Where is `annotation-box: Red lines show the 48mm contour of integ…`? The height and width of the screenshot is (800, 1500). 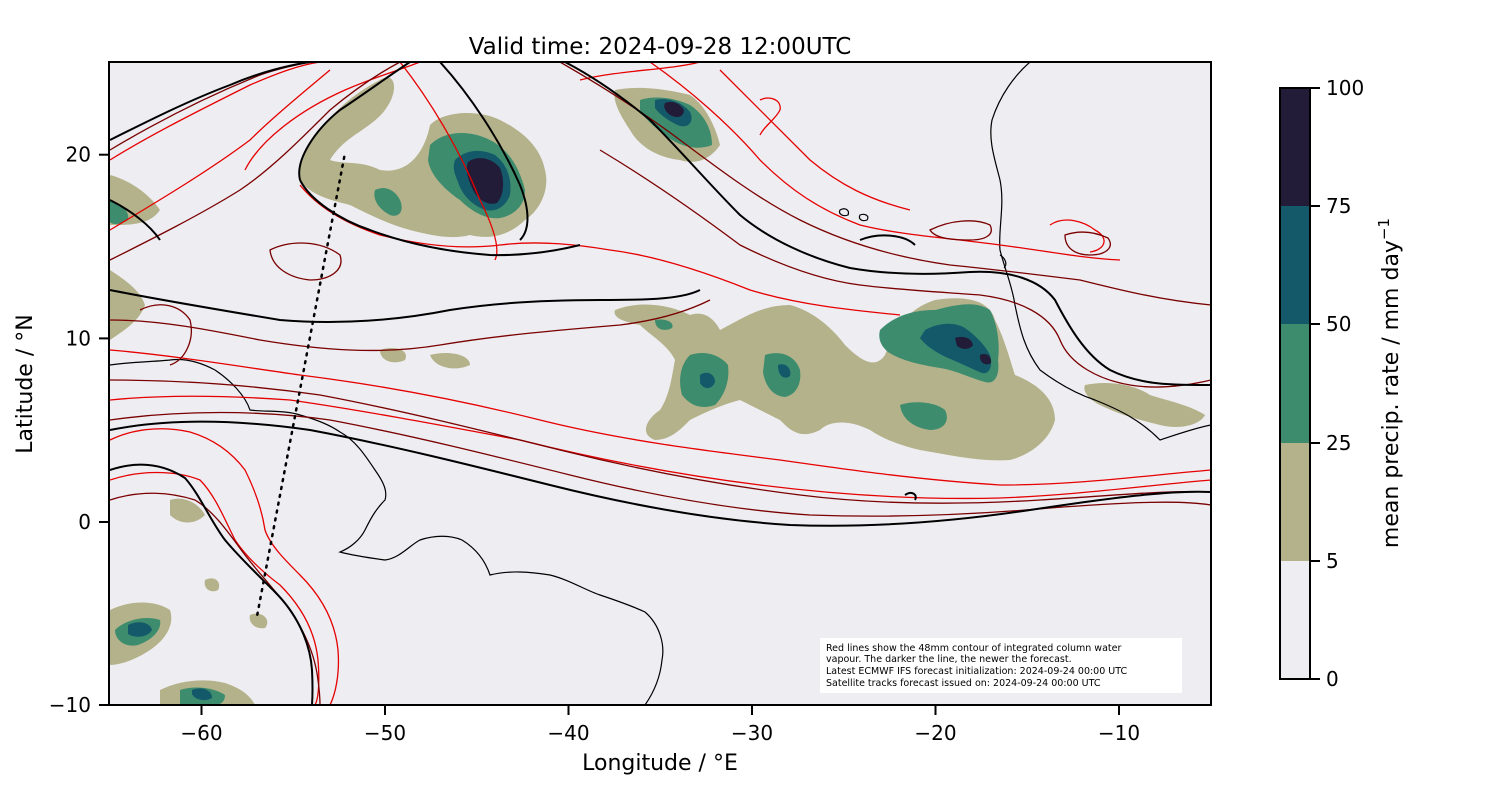 annotation-box: Red lines show the 48mm contour of integ… is located at coordinates (1001, 665).